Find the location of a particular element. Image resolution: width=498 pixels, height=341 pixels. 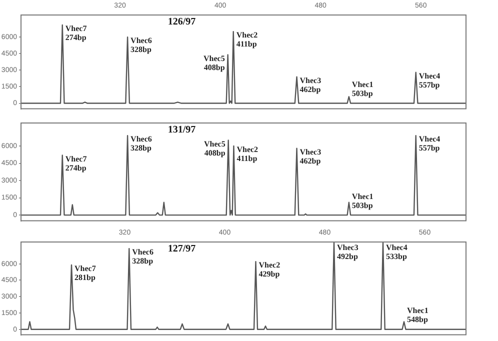

annotation: Vhec1 548bp is located at coordinates (417, 315).